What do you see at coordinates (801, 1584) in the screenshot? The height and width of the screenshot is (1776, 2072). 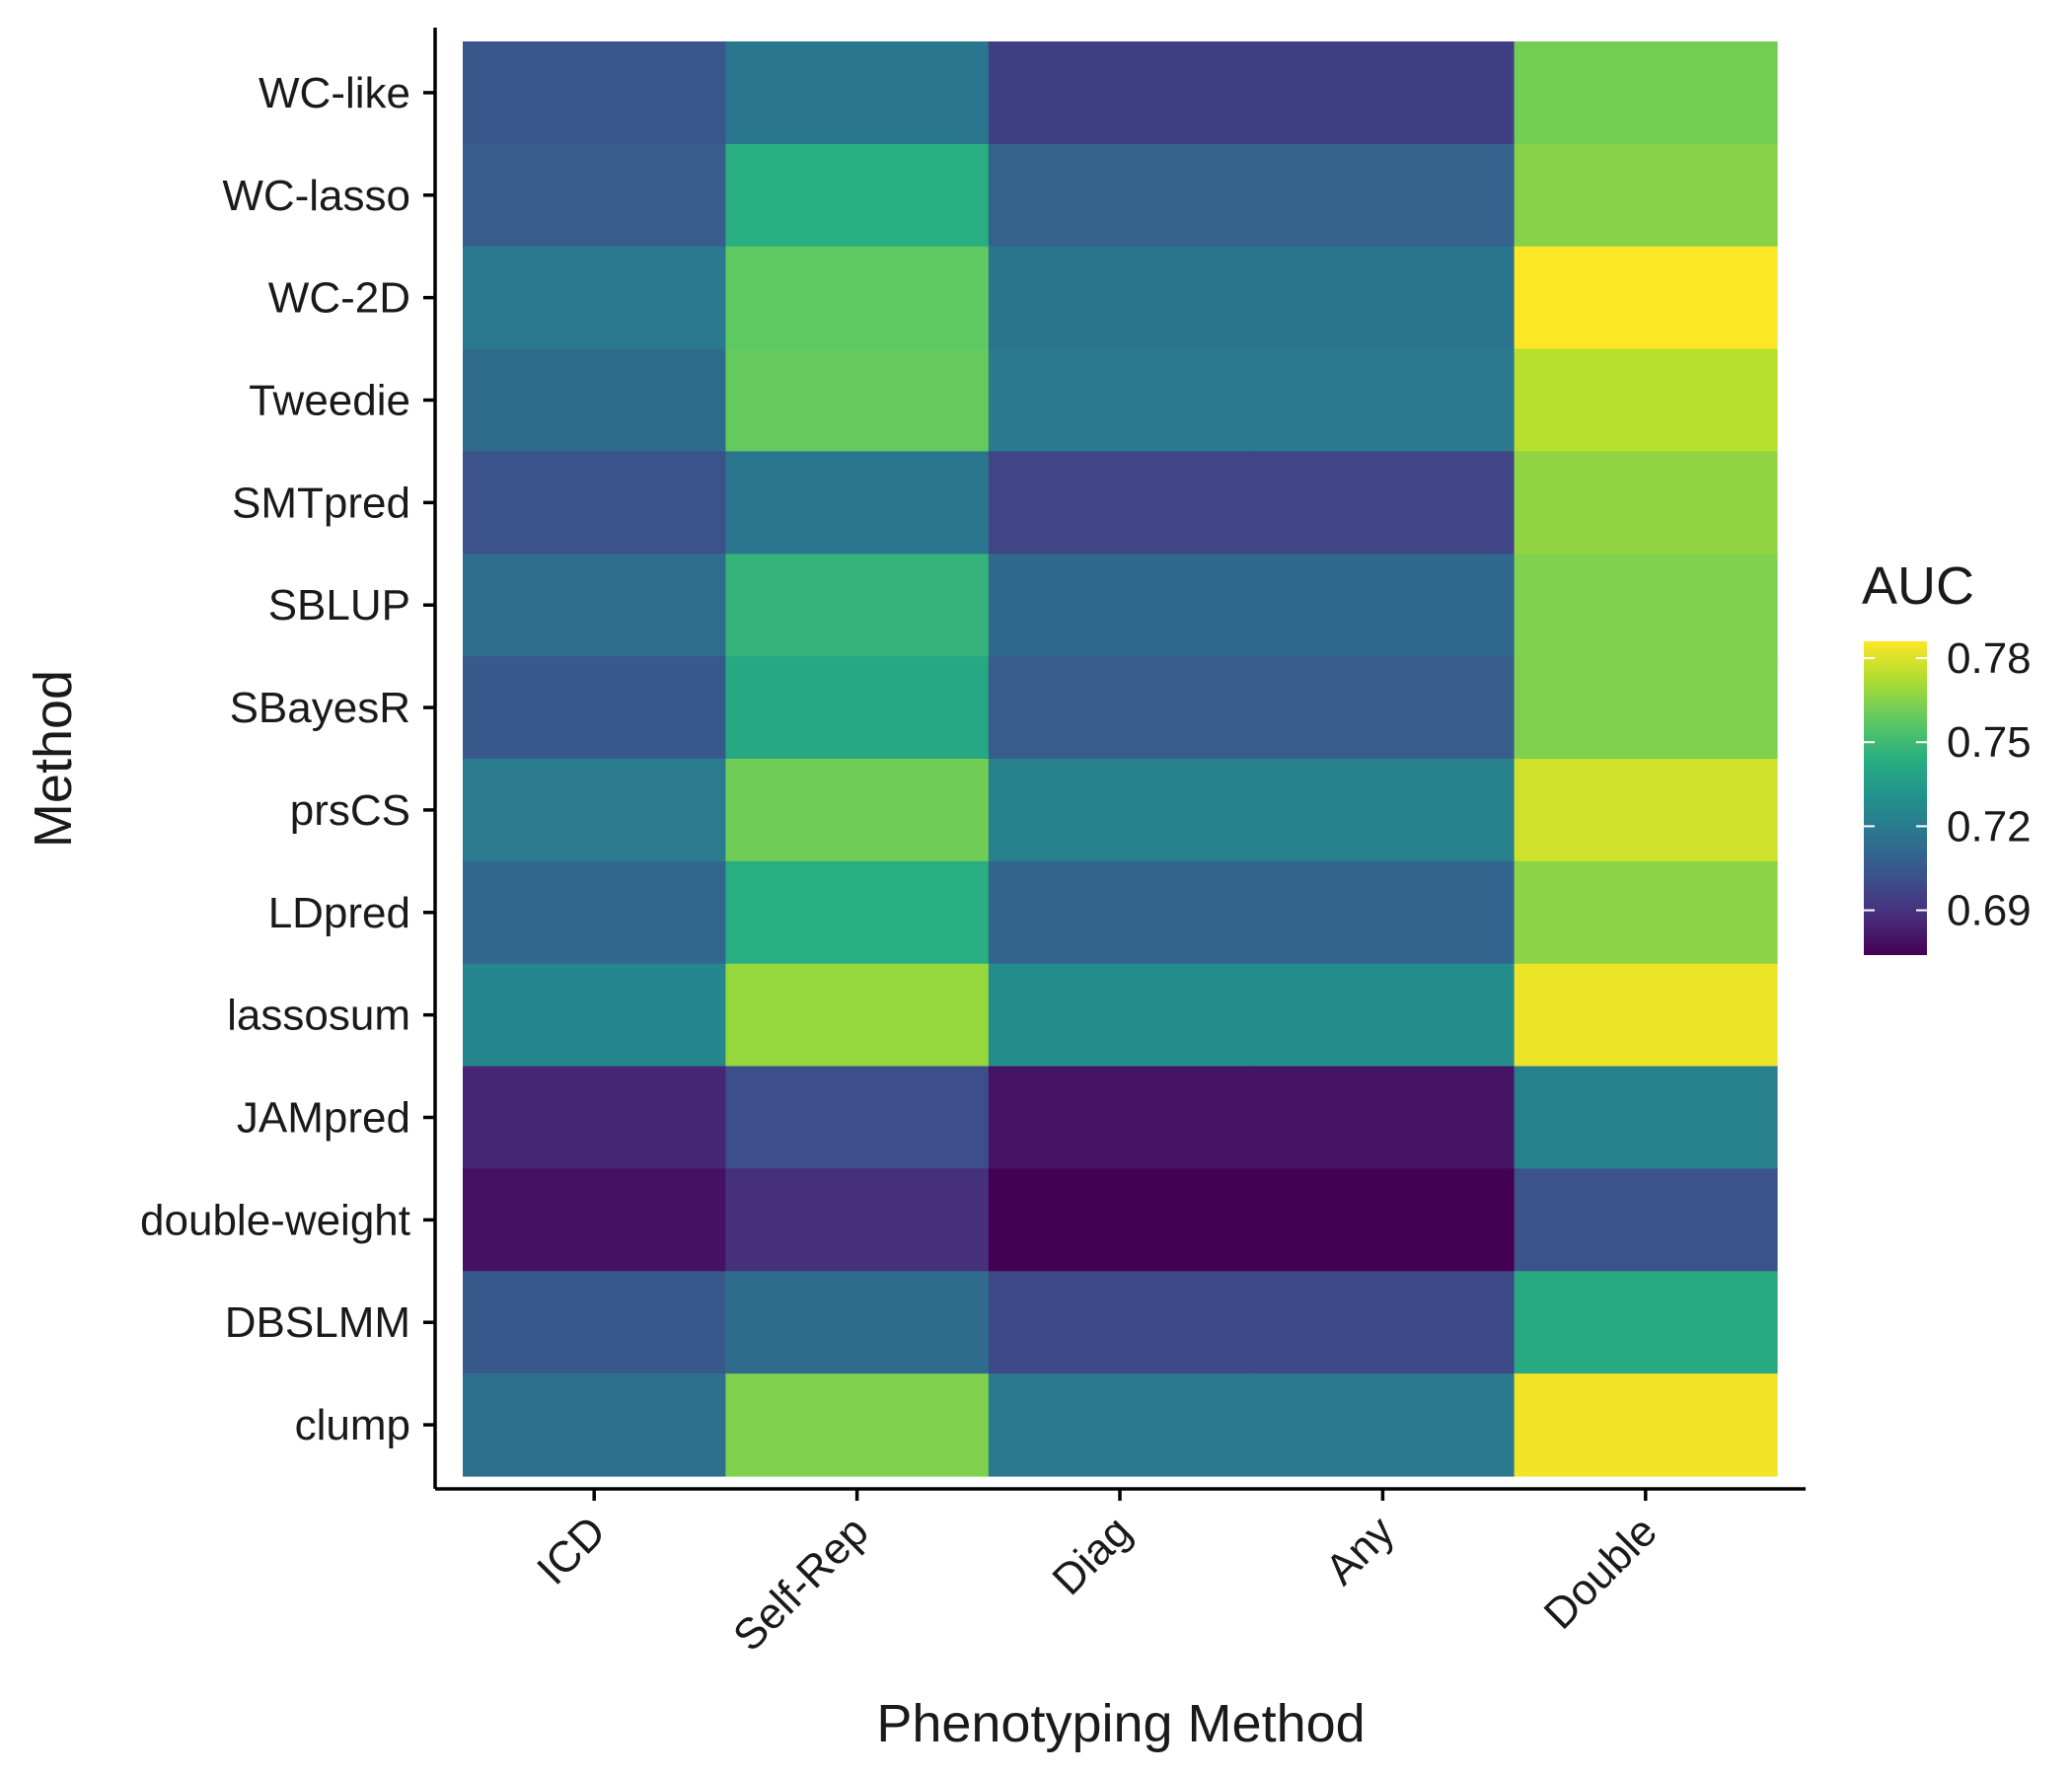 I see `x-tick-label: Self-Rep` at bounding box center [801, 1584].